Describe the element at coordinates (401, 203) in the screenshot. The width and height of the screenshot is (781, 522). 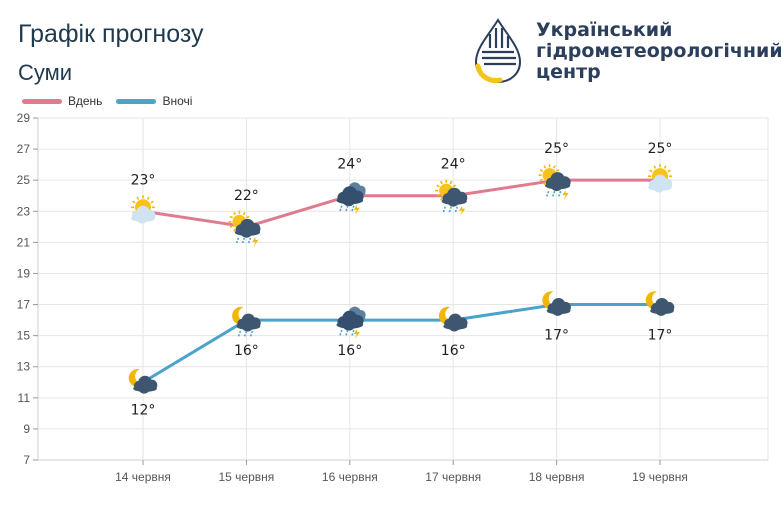
I see `series-line-day` at that location.